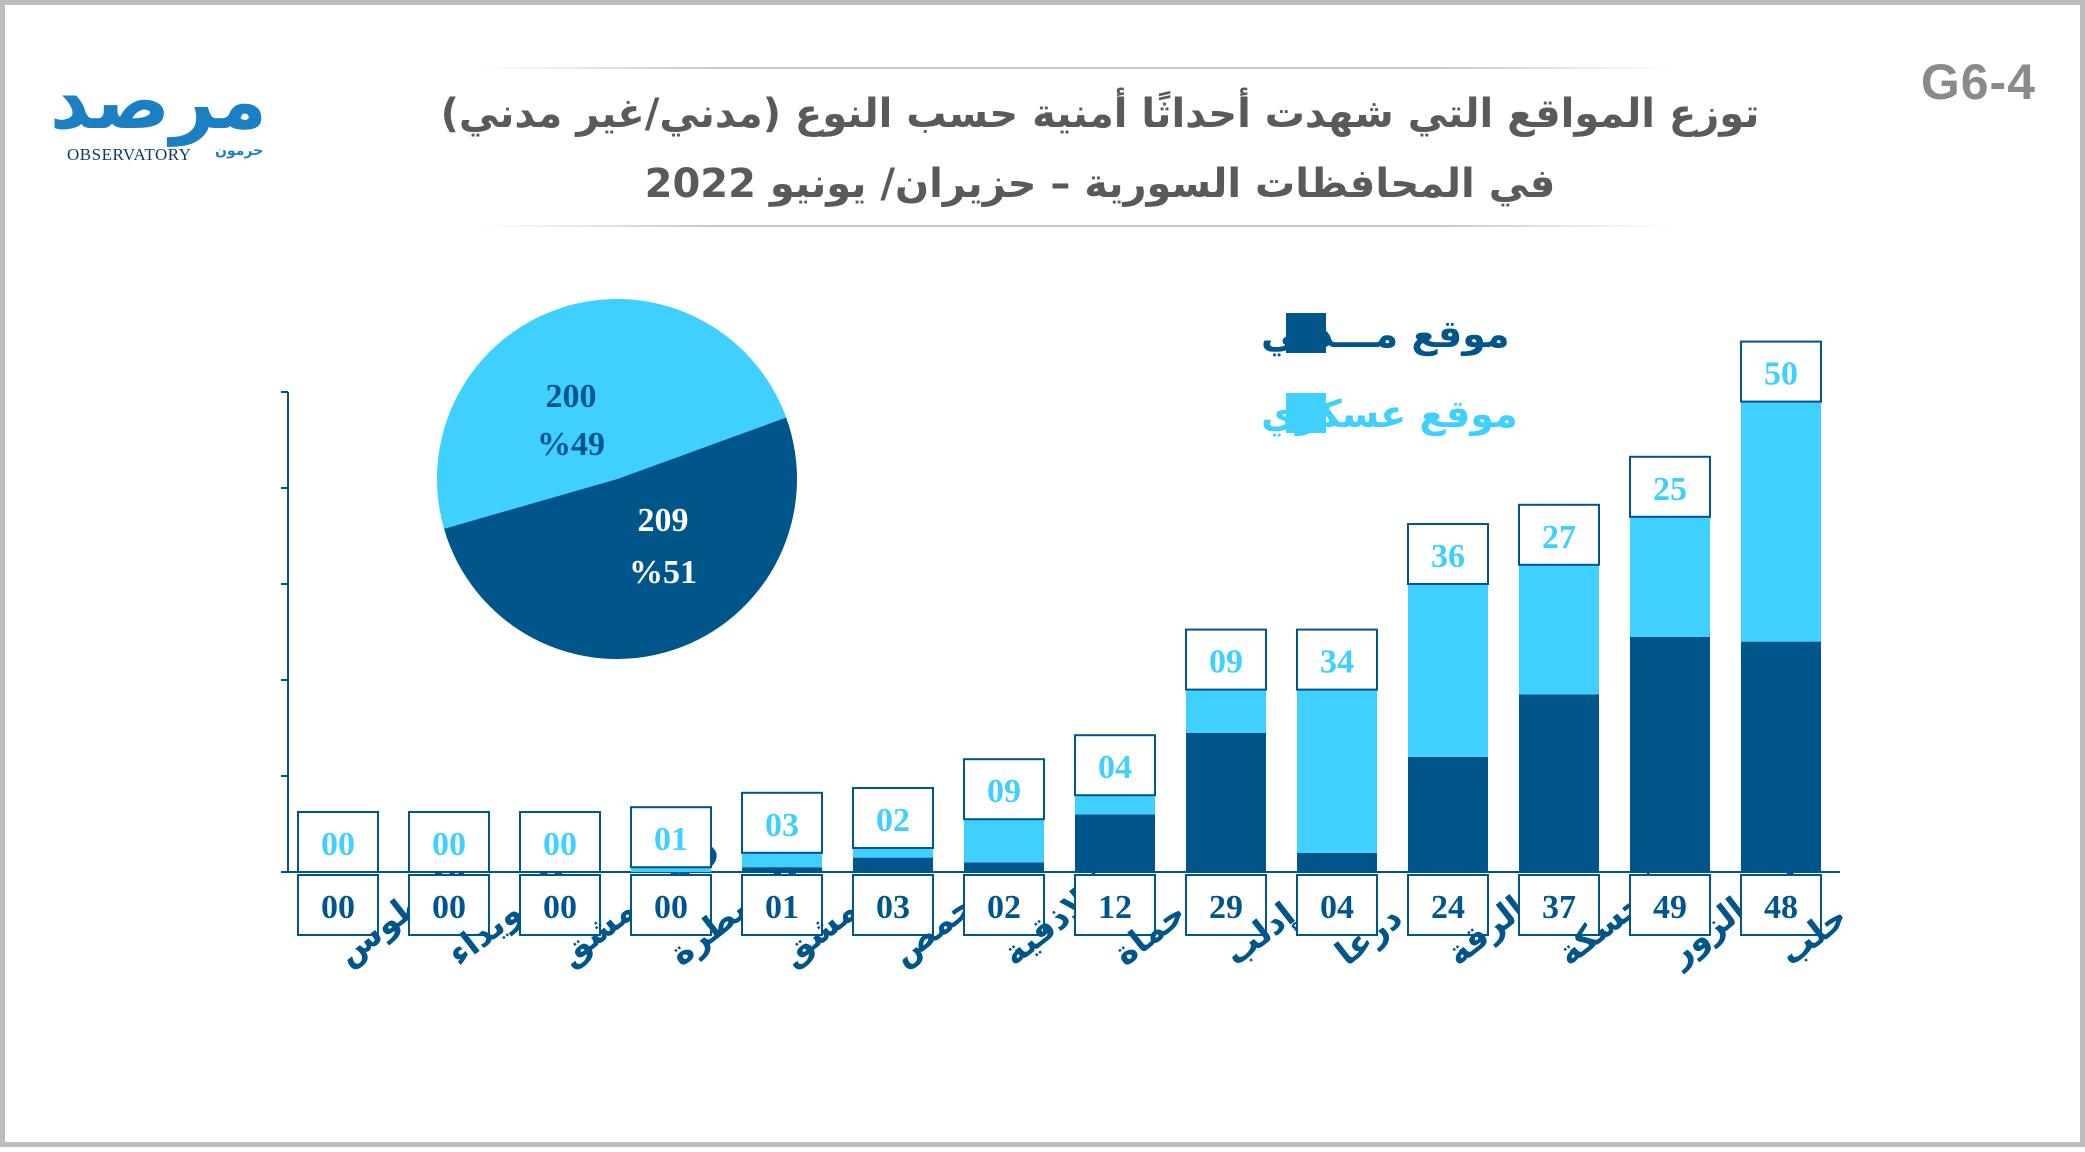 This screenshot has height=1152, width=2085. Describe the element at coordinates (1781, 907) in the screenshot. I see `civilian-value-label: 48` at that location.